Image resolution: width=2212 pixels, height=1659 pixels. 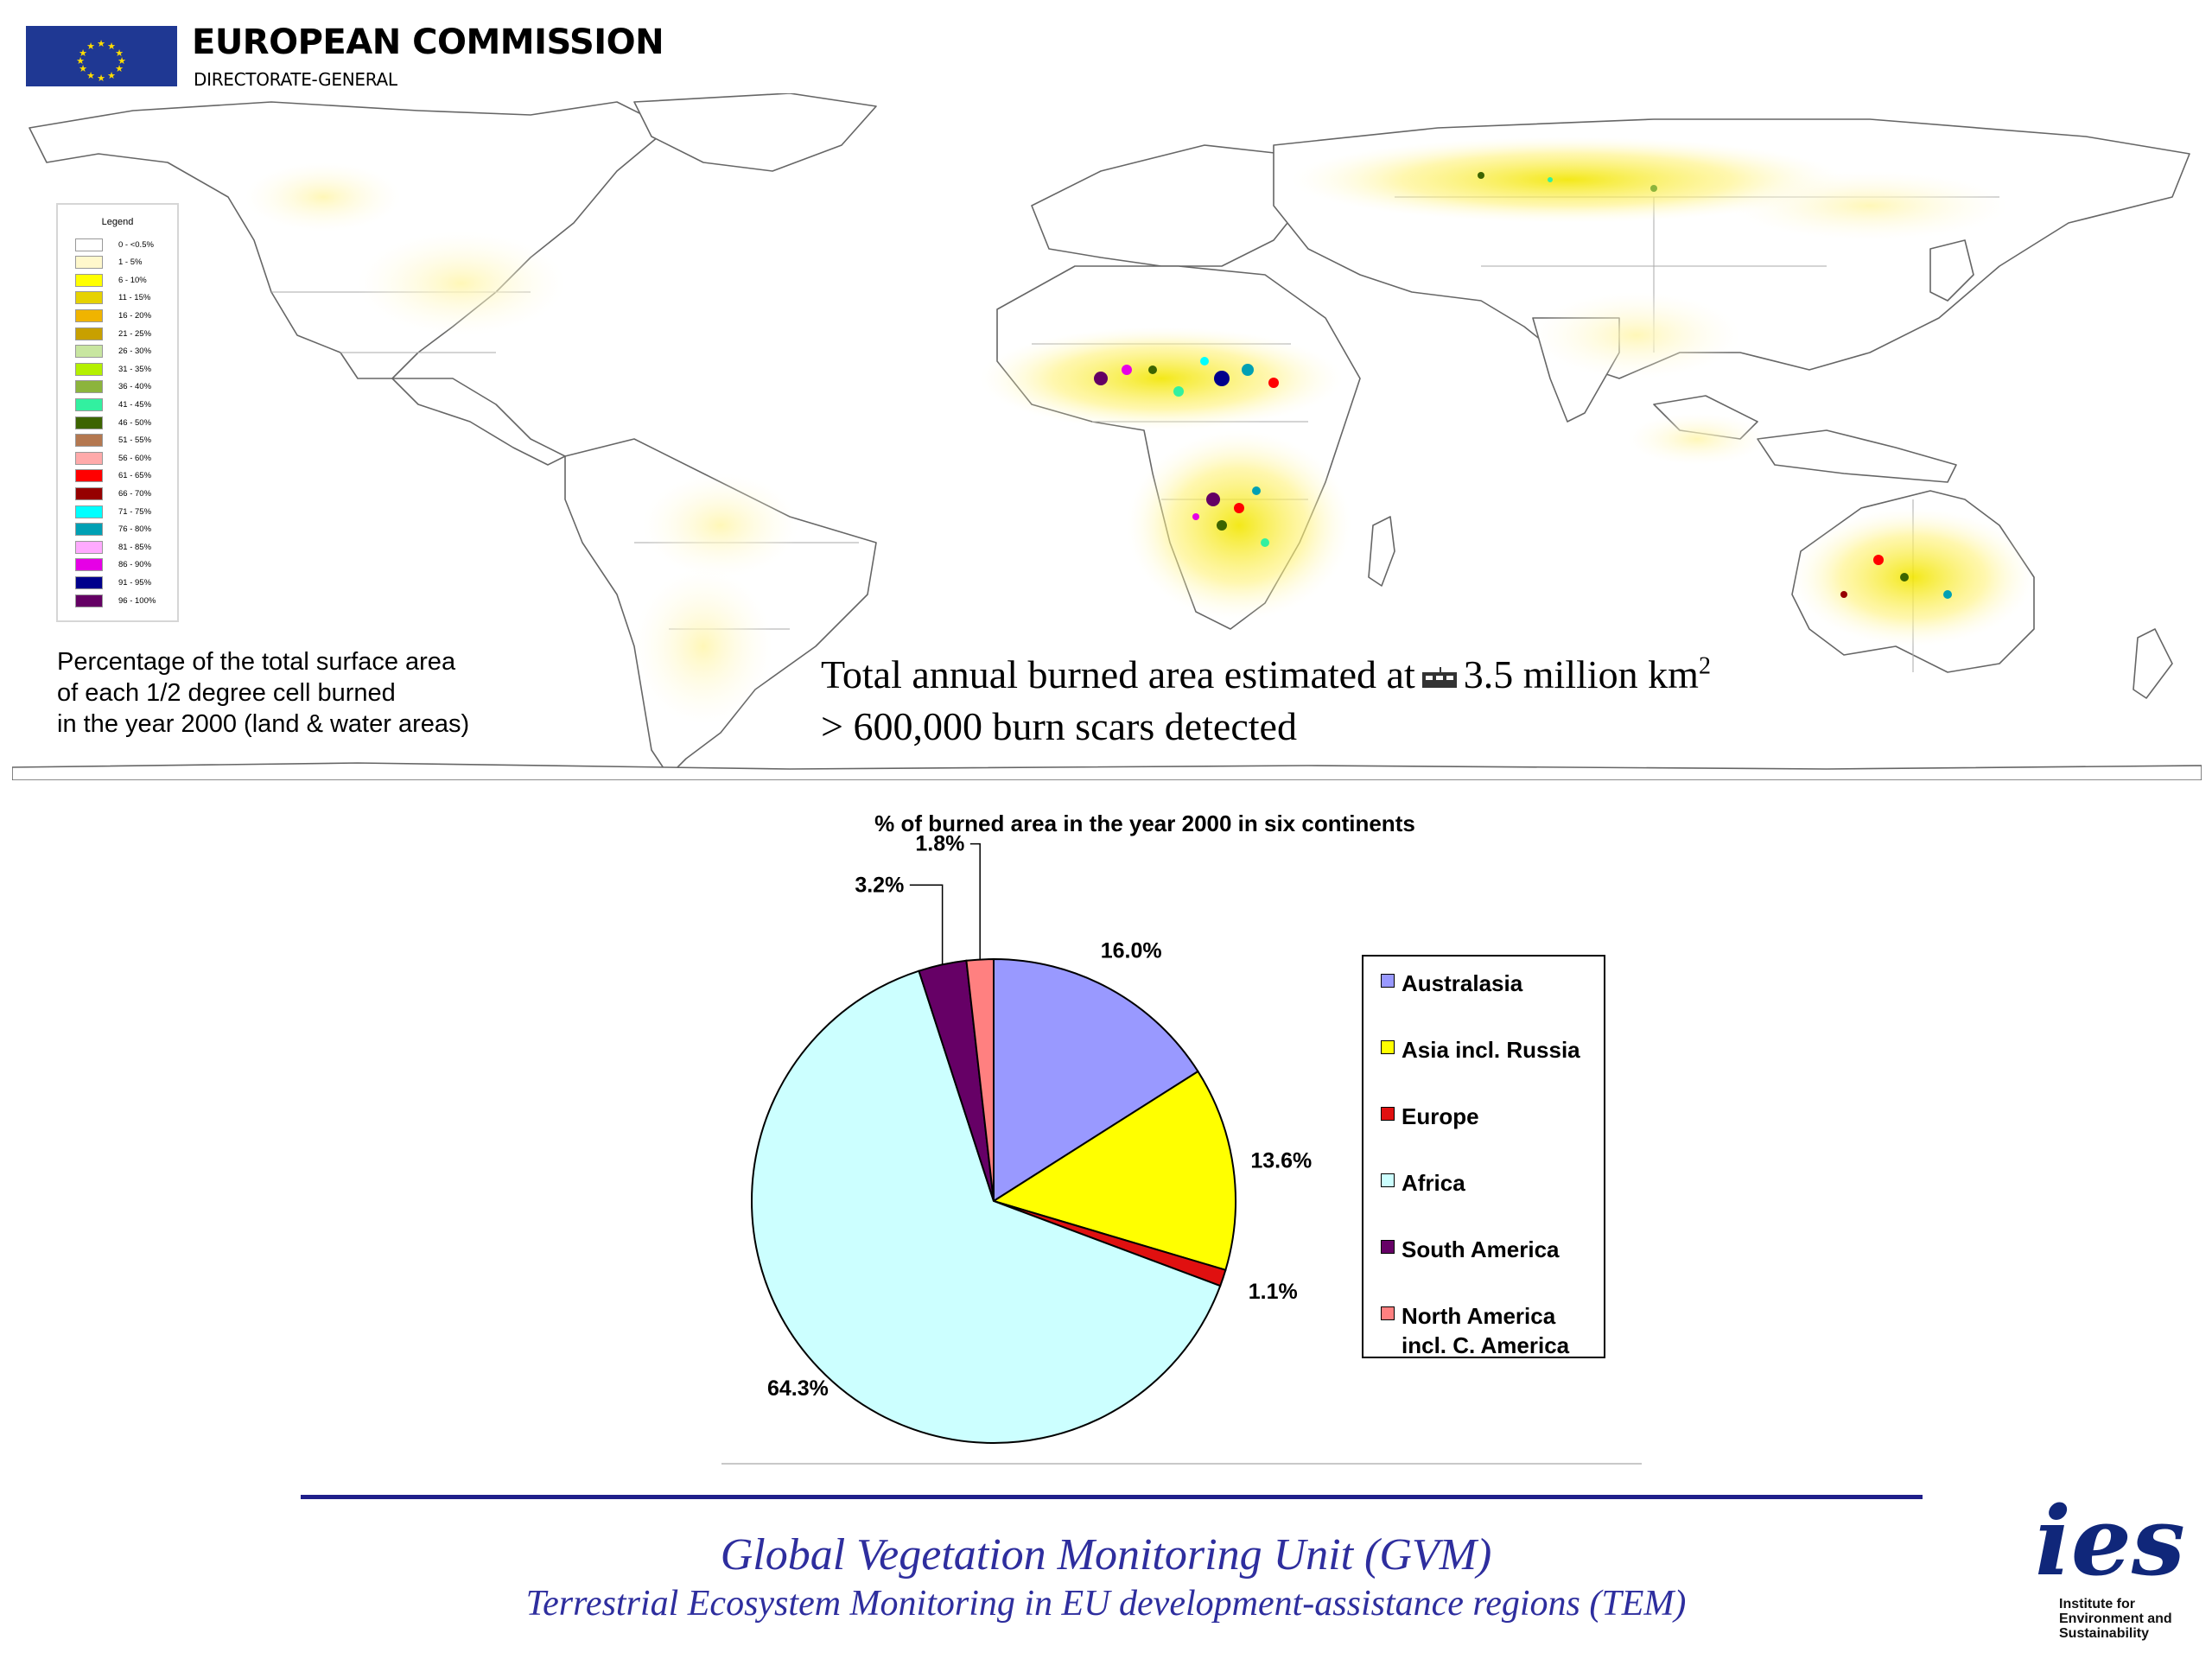 I want to click on approx-symbol-icon, so click(x=1439, y=678).